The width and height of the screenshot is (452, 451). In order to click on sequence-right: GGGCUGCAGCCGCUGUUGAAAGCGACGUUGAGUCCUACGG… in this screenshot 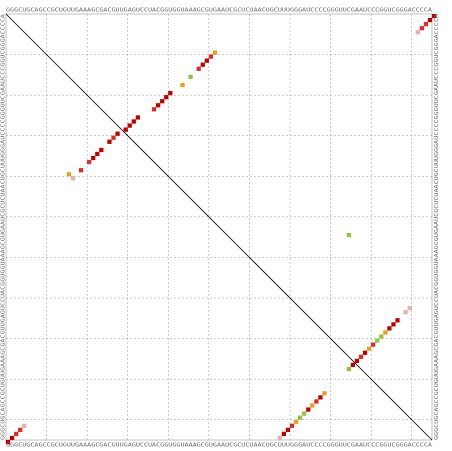, I will do `click(437, 226)`.